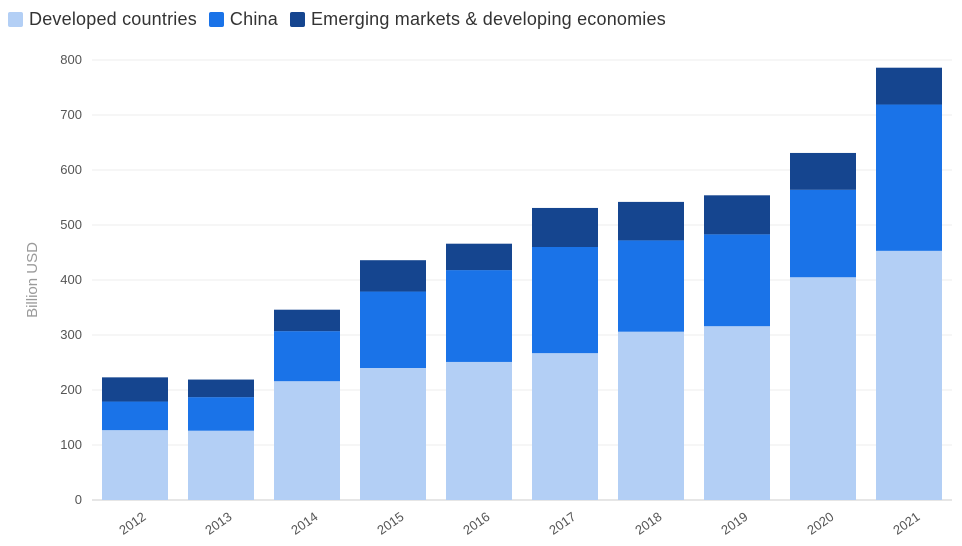 Image resolution: width=962 pixels, height=546 pixels. I want to click on bar-china-2019, so click(737, 280).